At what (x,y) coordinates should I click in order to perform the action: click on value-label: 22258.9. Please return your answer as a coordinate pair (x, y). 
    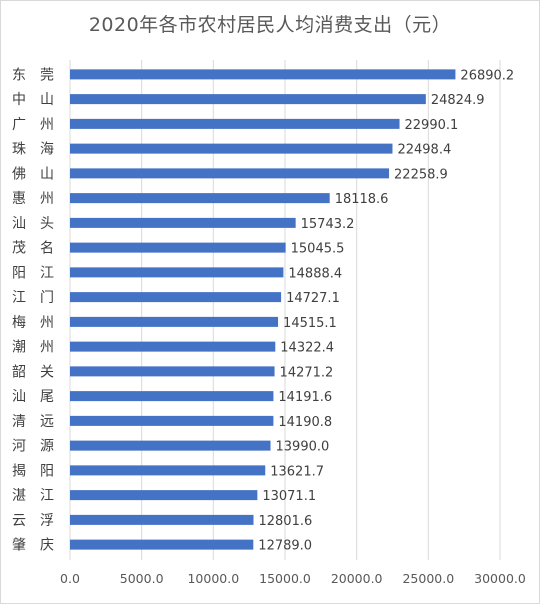
    Looking at the image, I should click on (421, 174).